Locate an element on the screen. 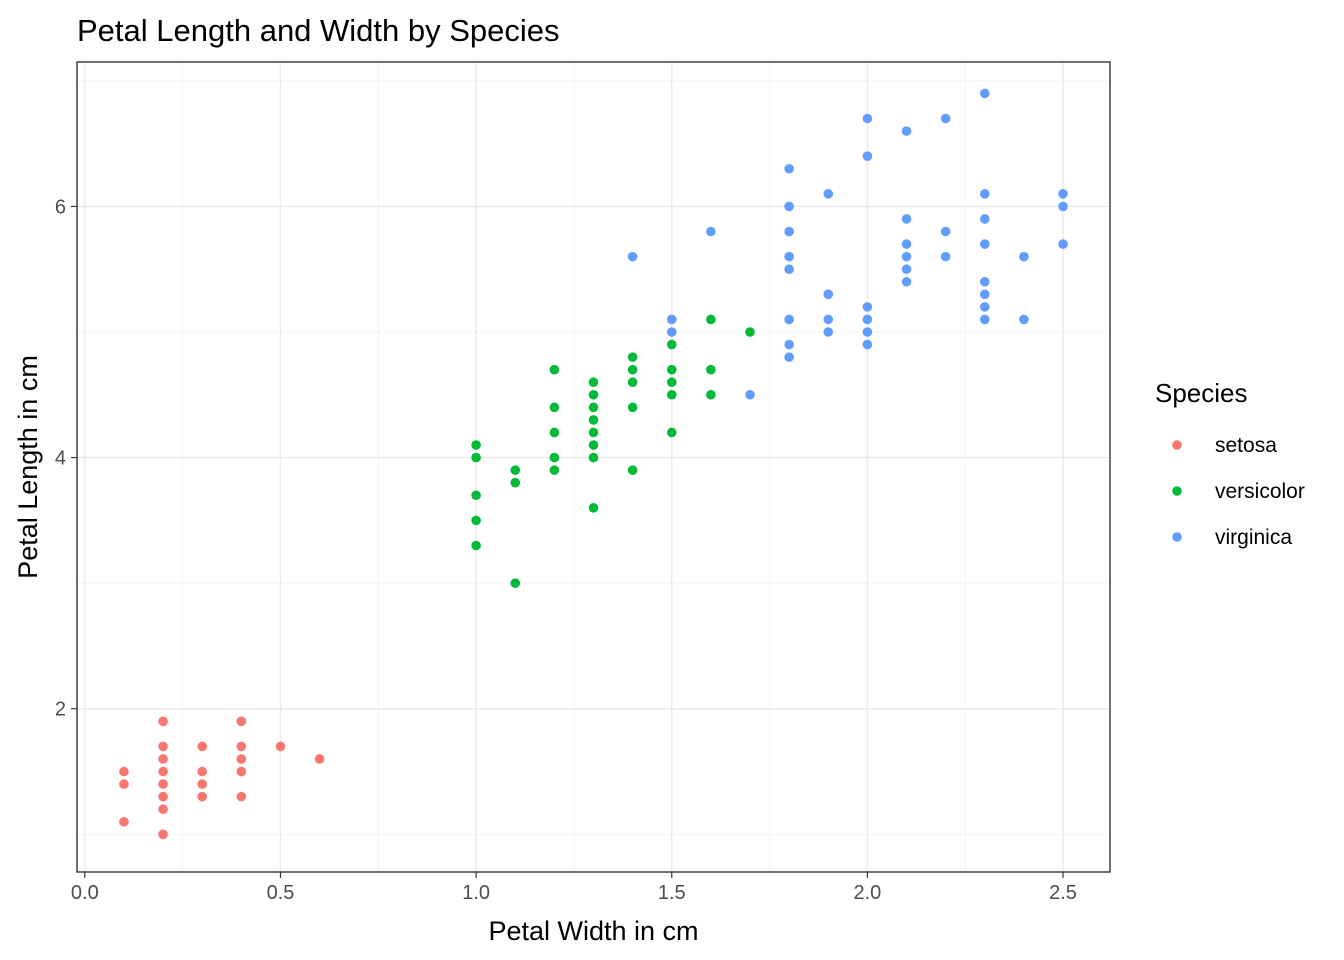  legend-label-virginica: virginica is located at coordinates (1253, 537).